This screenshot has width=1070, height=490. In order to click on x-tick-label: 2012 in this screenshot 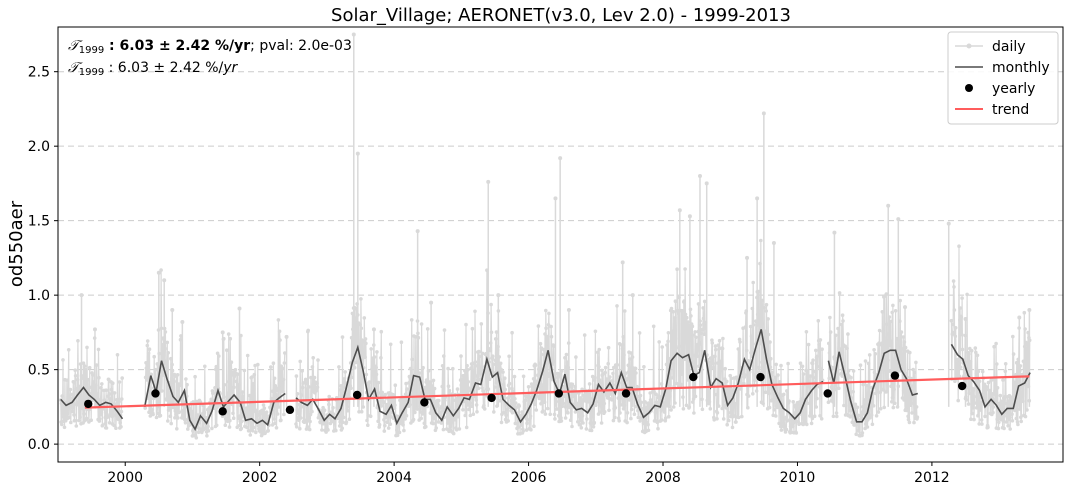, I will do `click(932, 478)`.